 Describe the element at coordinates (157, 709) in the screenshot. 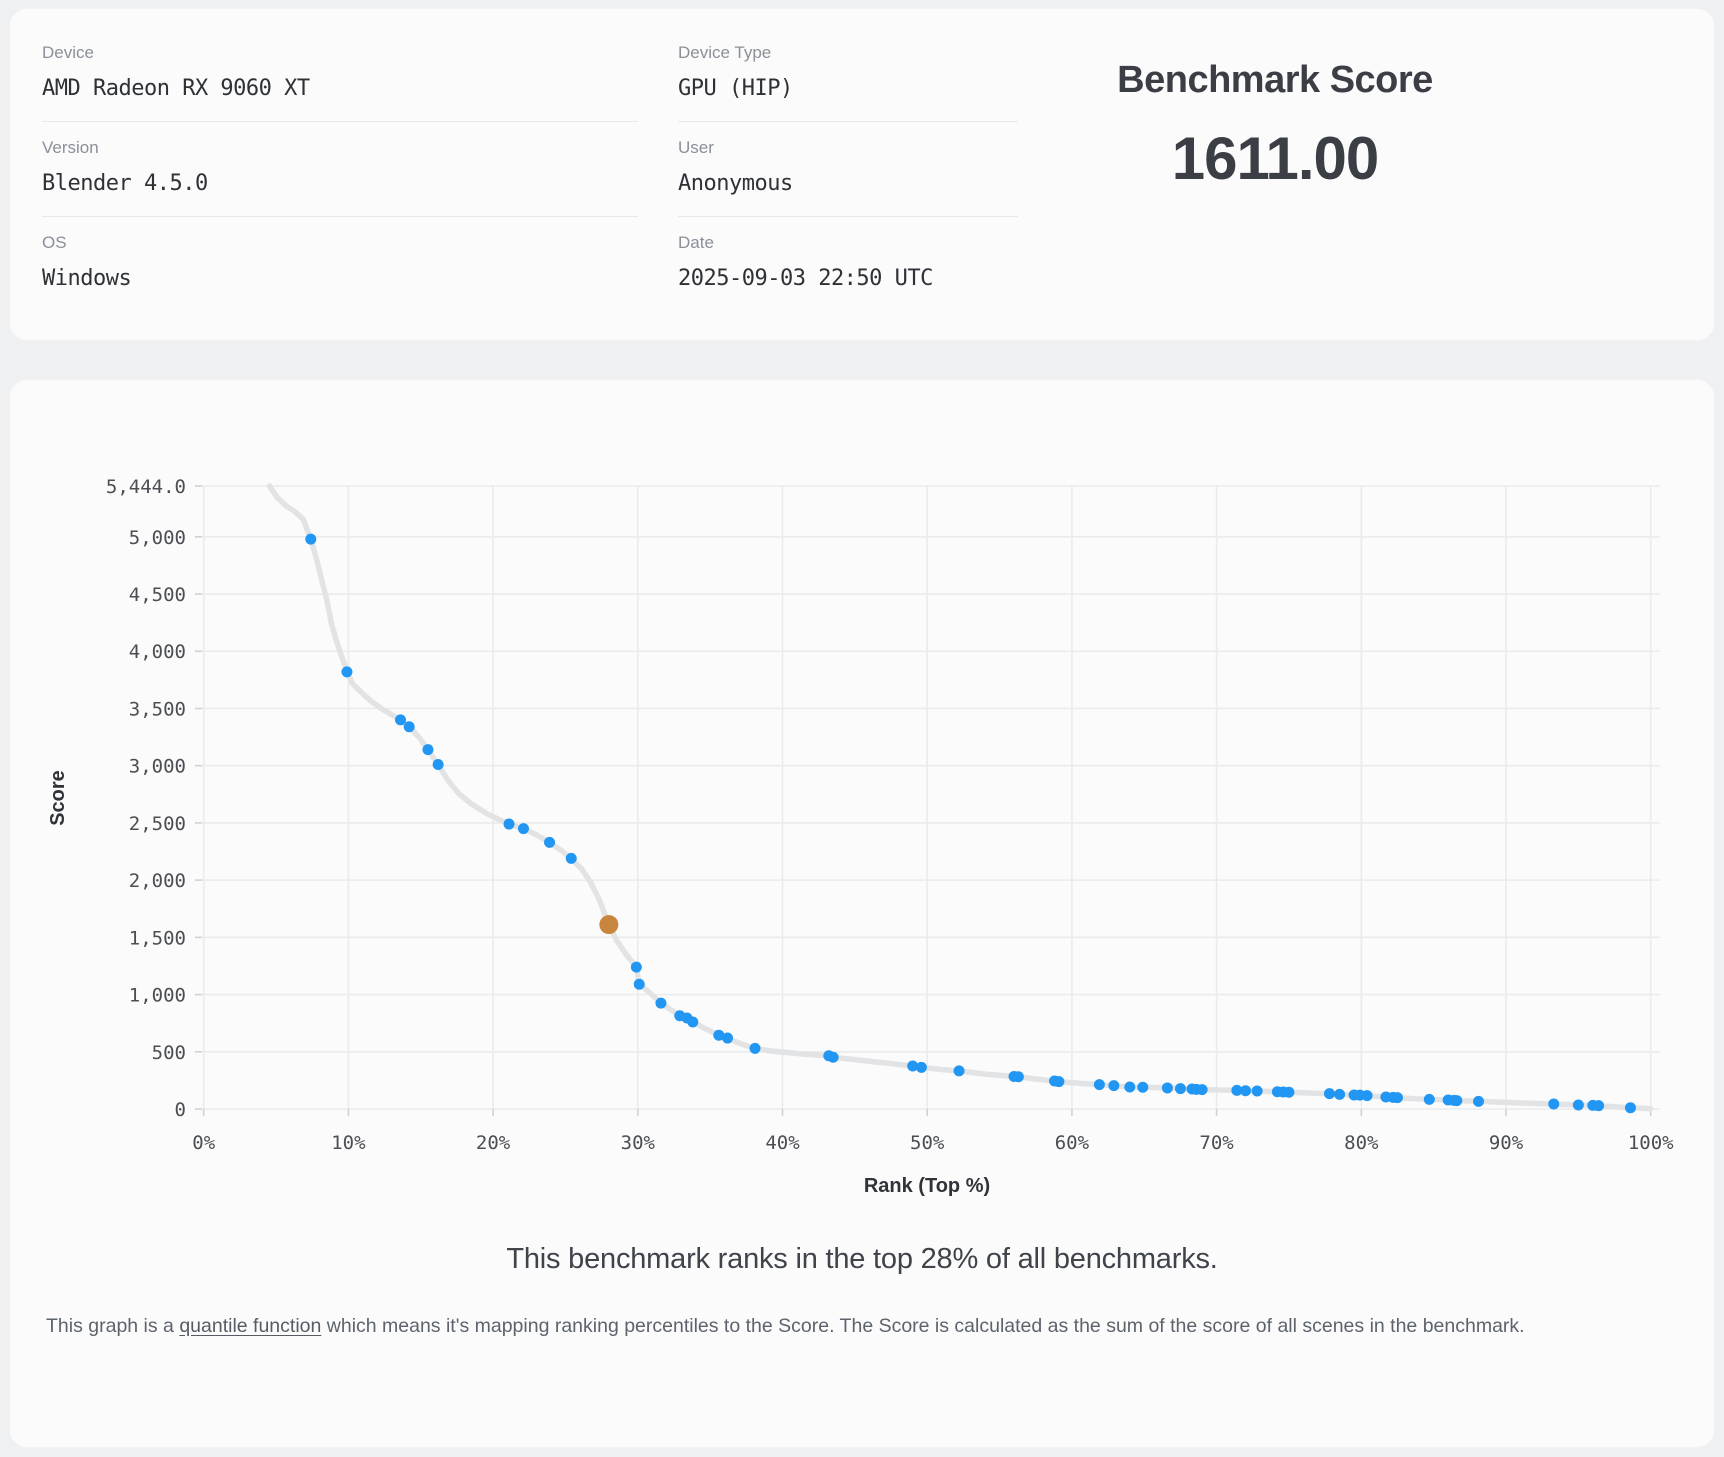

I see `y-tick-label: 3,500` at that location.